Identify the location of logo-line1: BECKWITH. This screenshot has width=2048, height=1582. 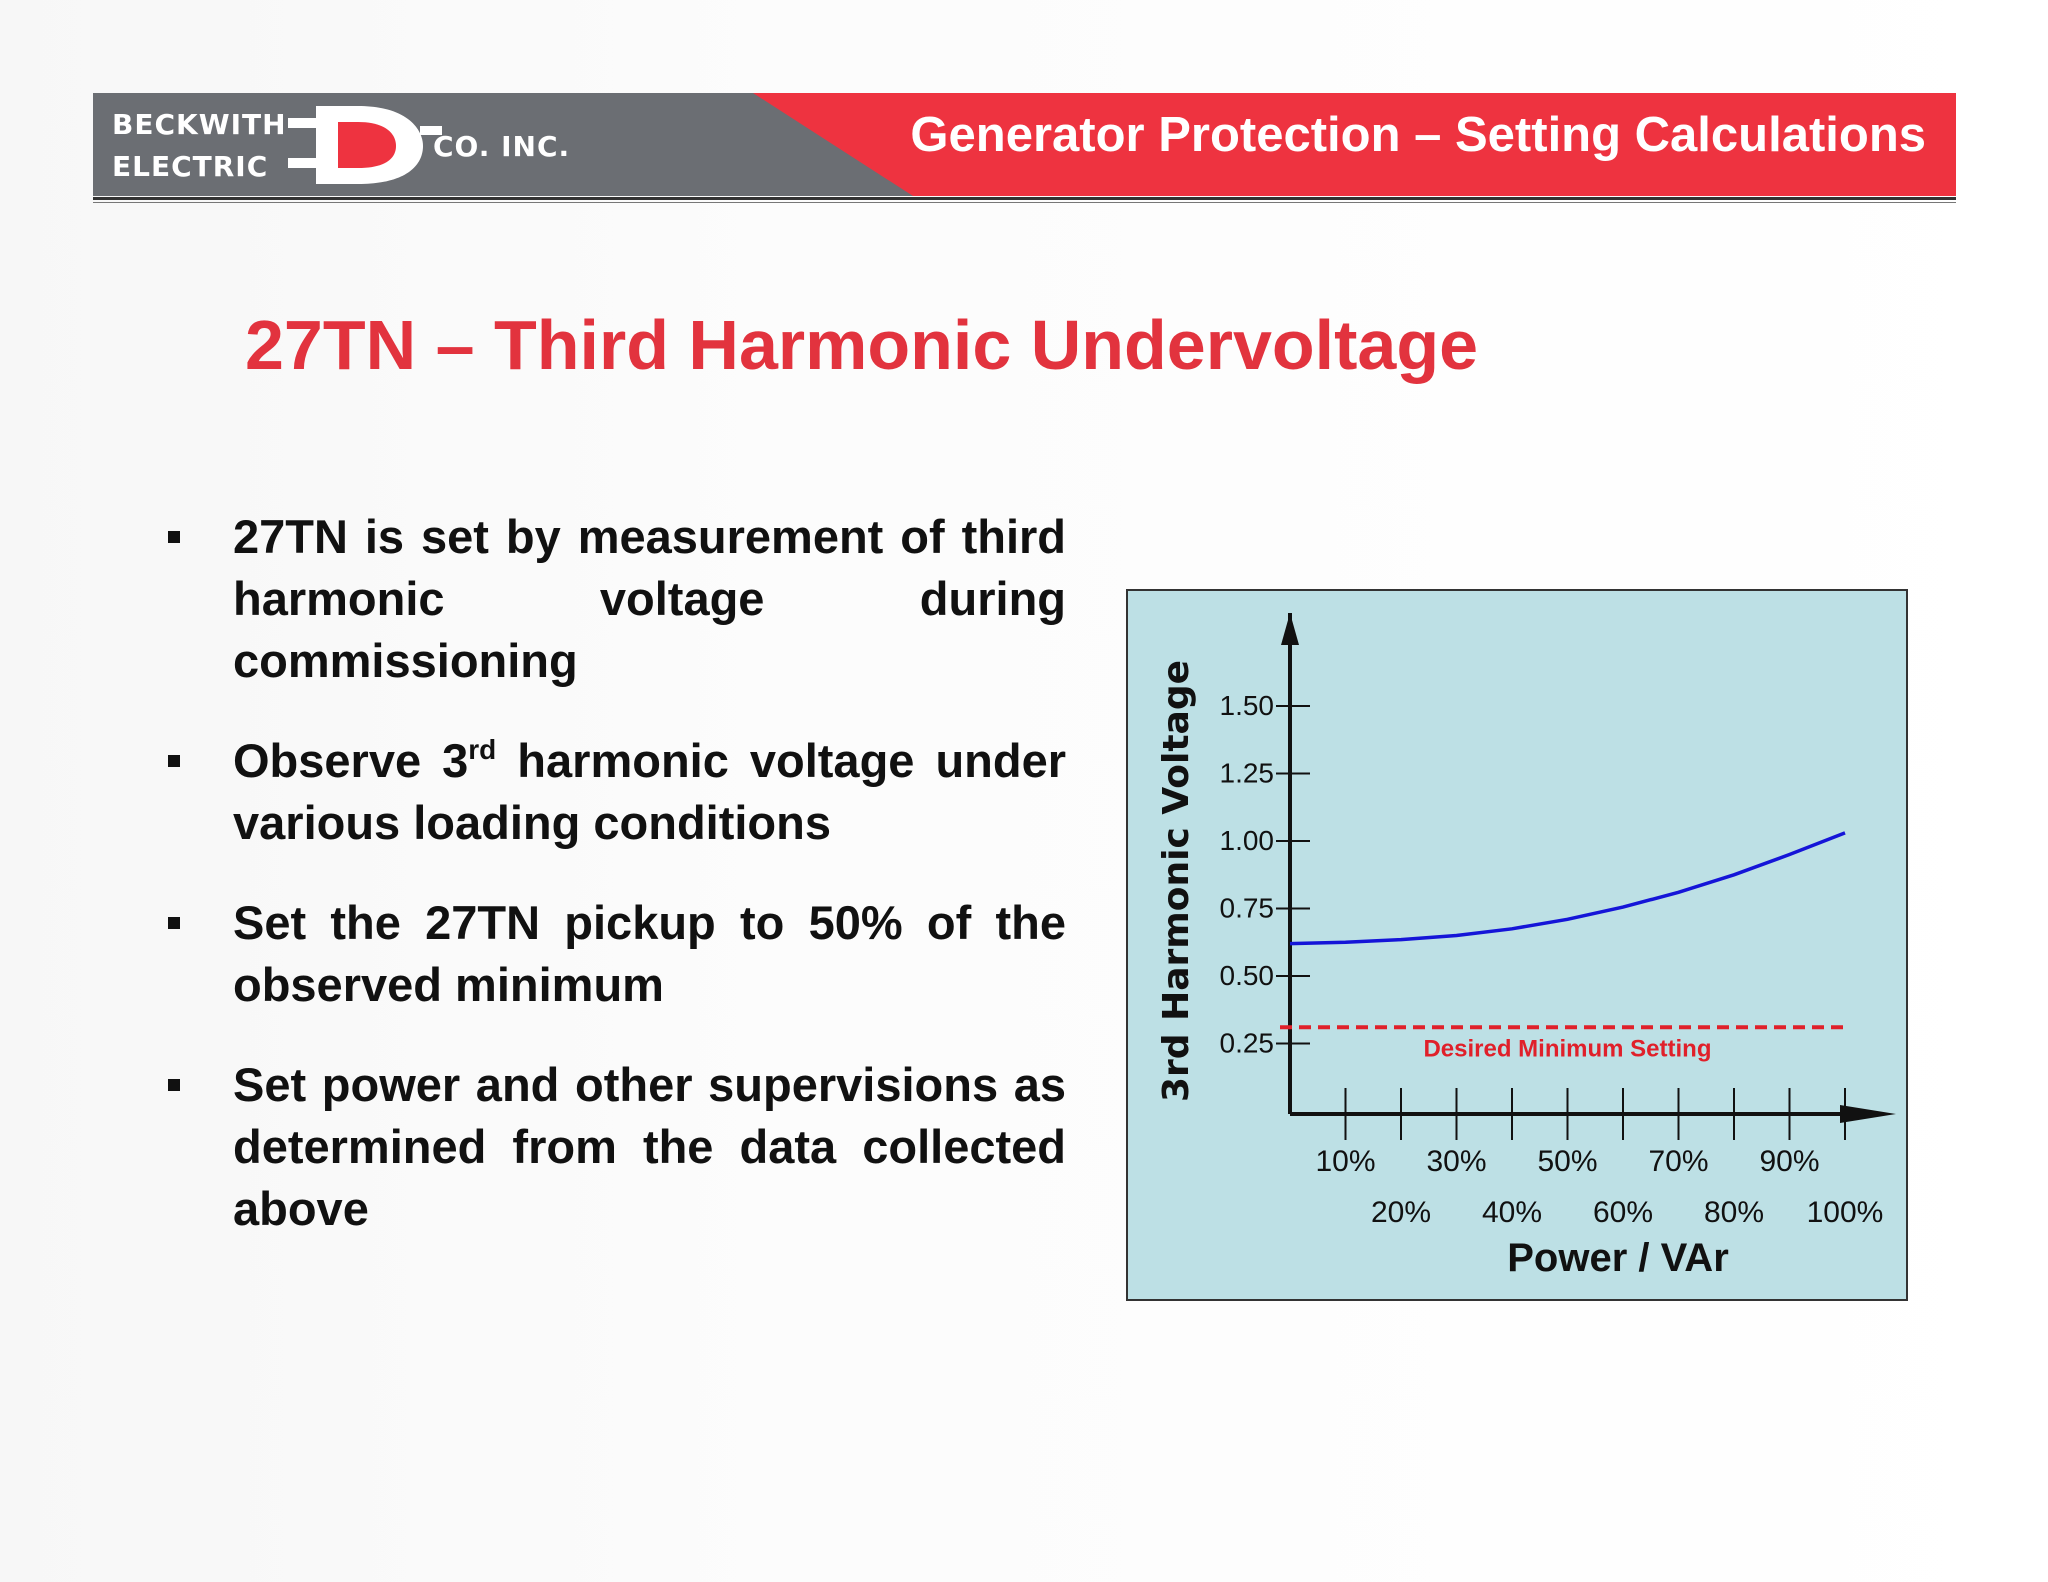
(199, 124).